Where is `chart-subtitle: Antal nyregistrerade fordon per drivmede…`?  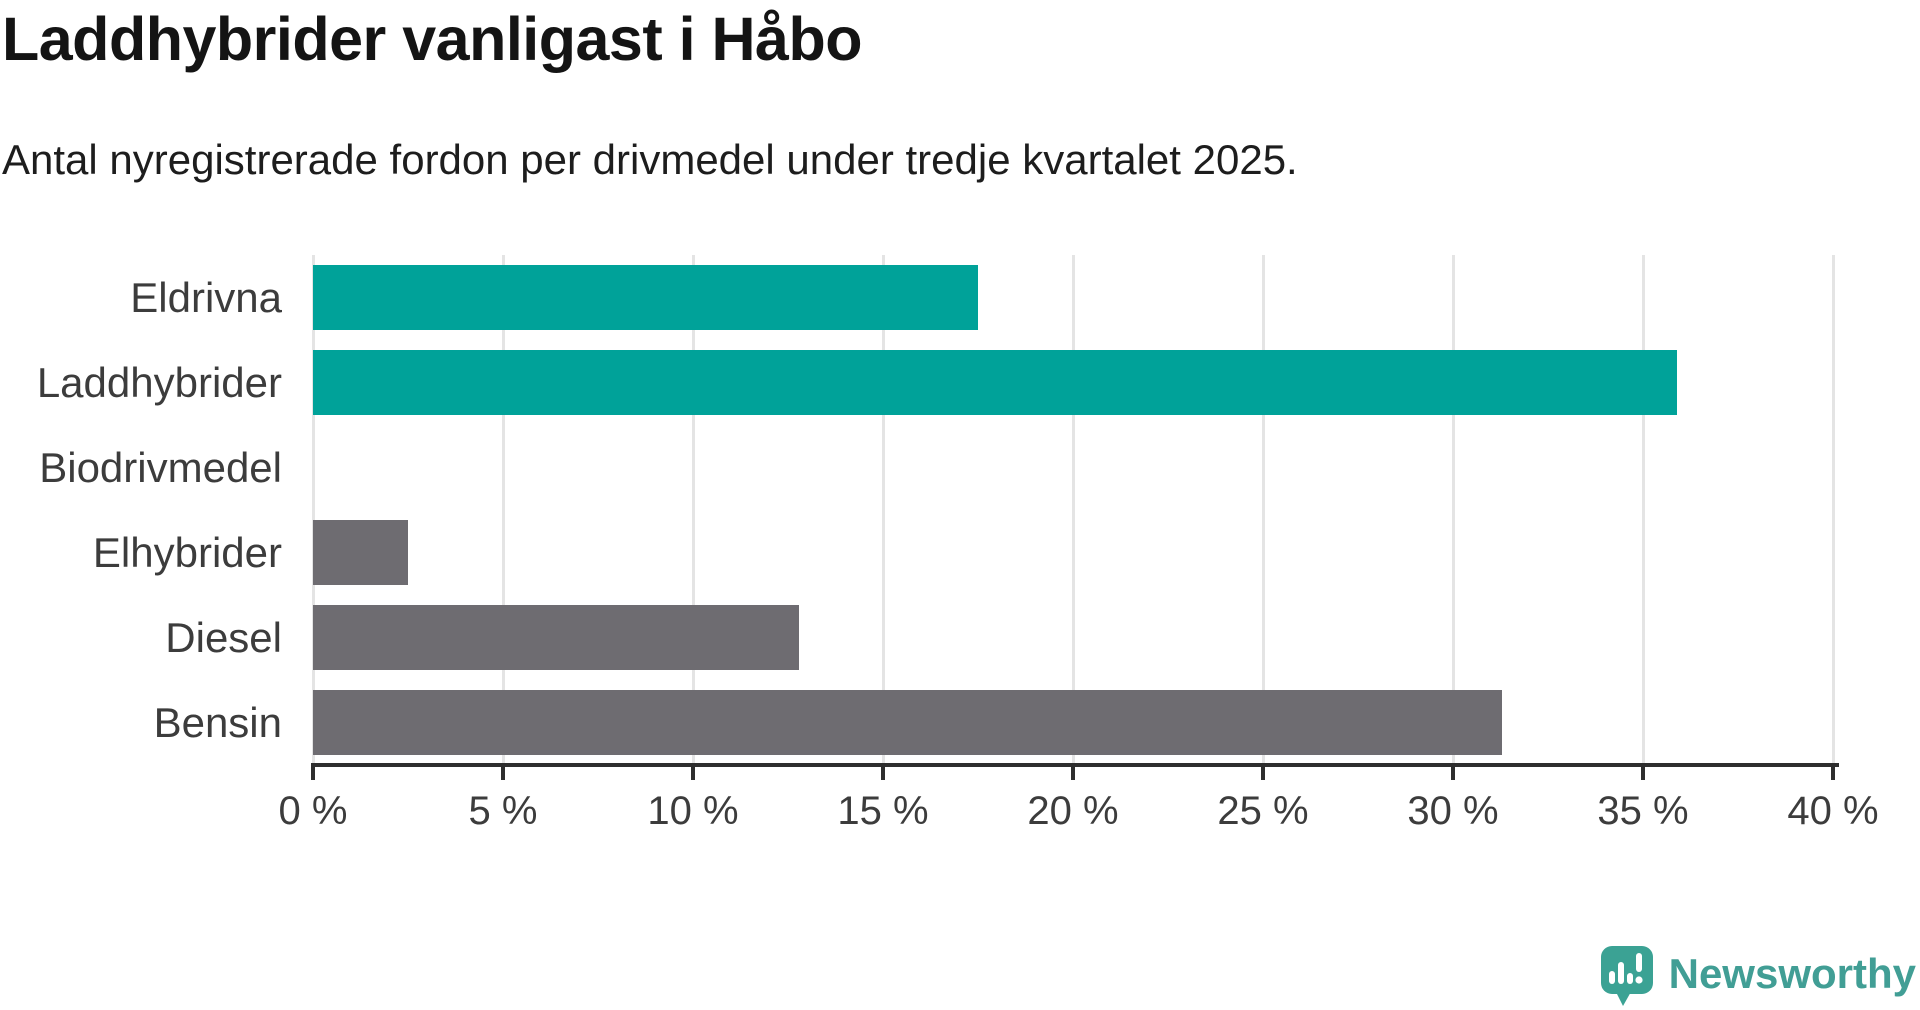
chart-subtitle: Antal nyregistrerade fordon per drivmede… is located at coordinates (650, 159).